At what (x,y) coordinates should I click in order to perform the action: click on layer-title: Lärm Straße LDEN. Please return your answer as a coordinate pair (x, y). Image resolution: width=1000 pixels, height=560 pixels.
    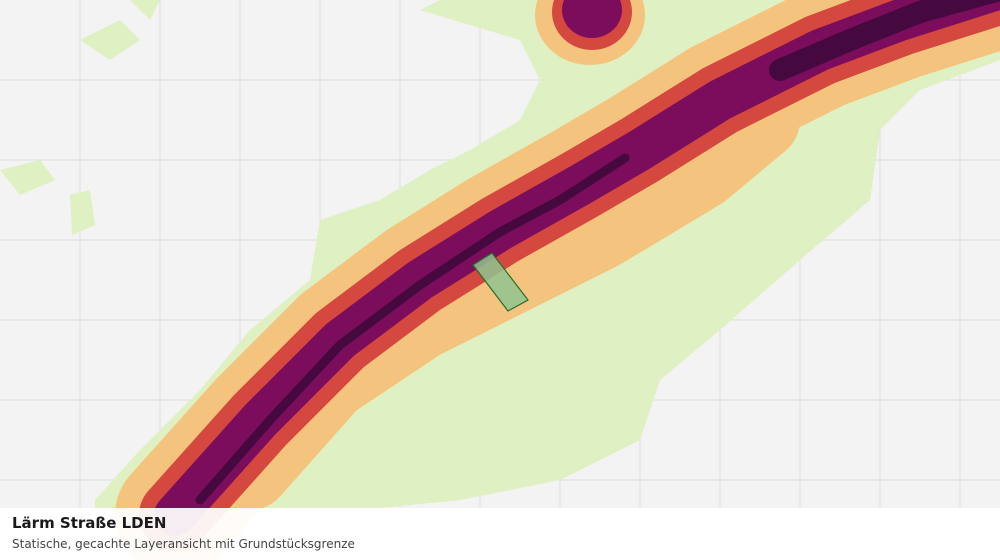
    Looking at the image, I should click on (89, 523).